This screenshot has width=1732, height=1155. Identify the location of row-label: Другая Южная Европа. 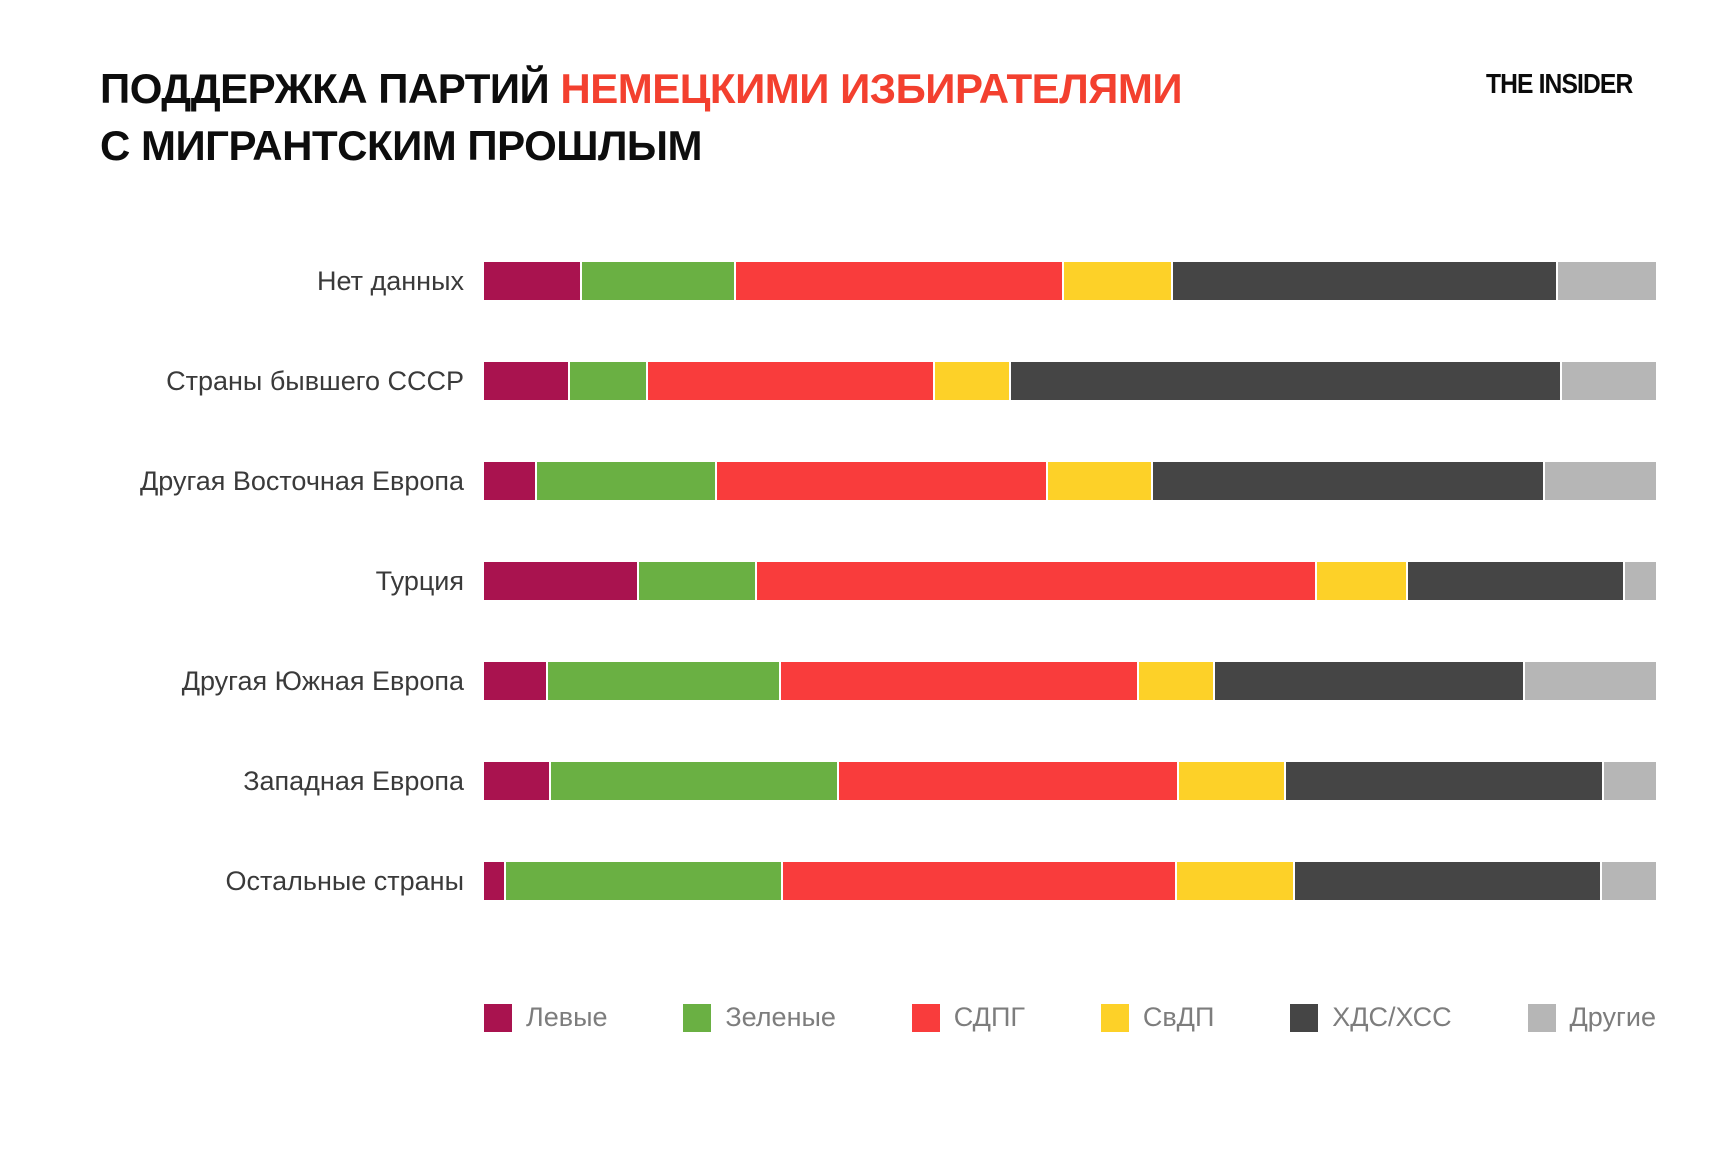
(322, 681).